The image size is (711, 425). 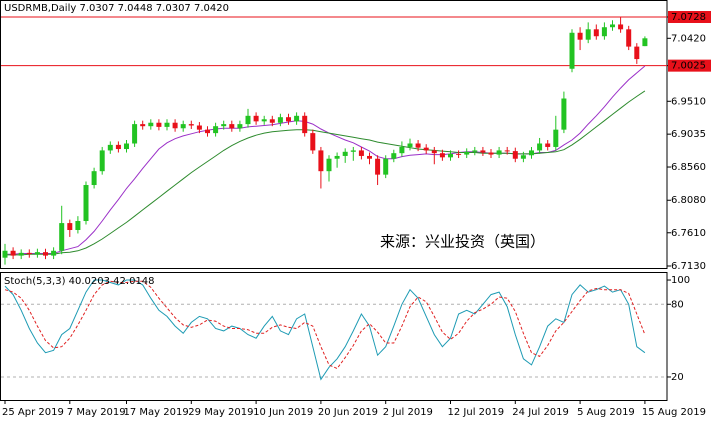 What do you see at coordinates (688, 167) in the screenshot?
I see `y-tick-label: 6.8560` at bounding box center [688, 167].